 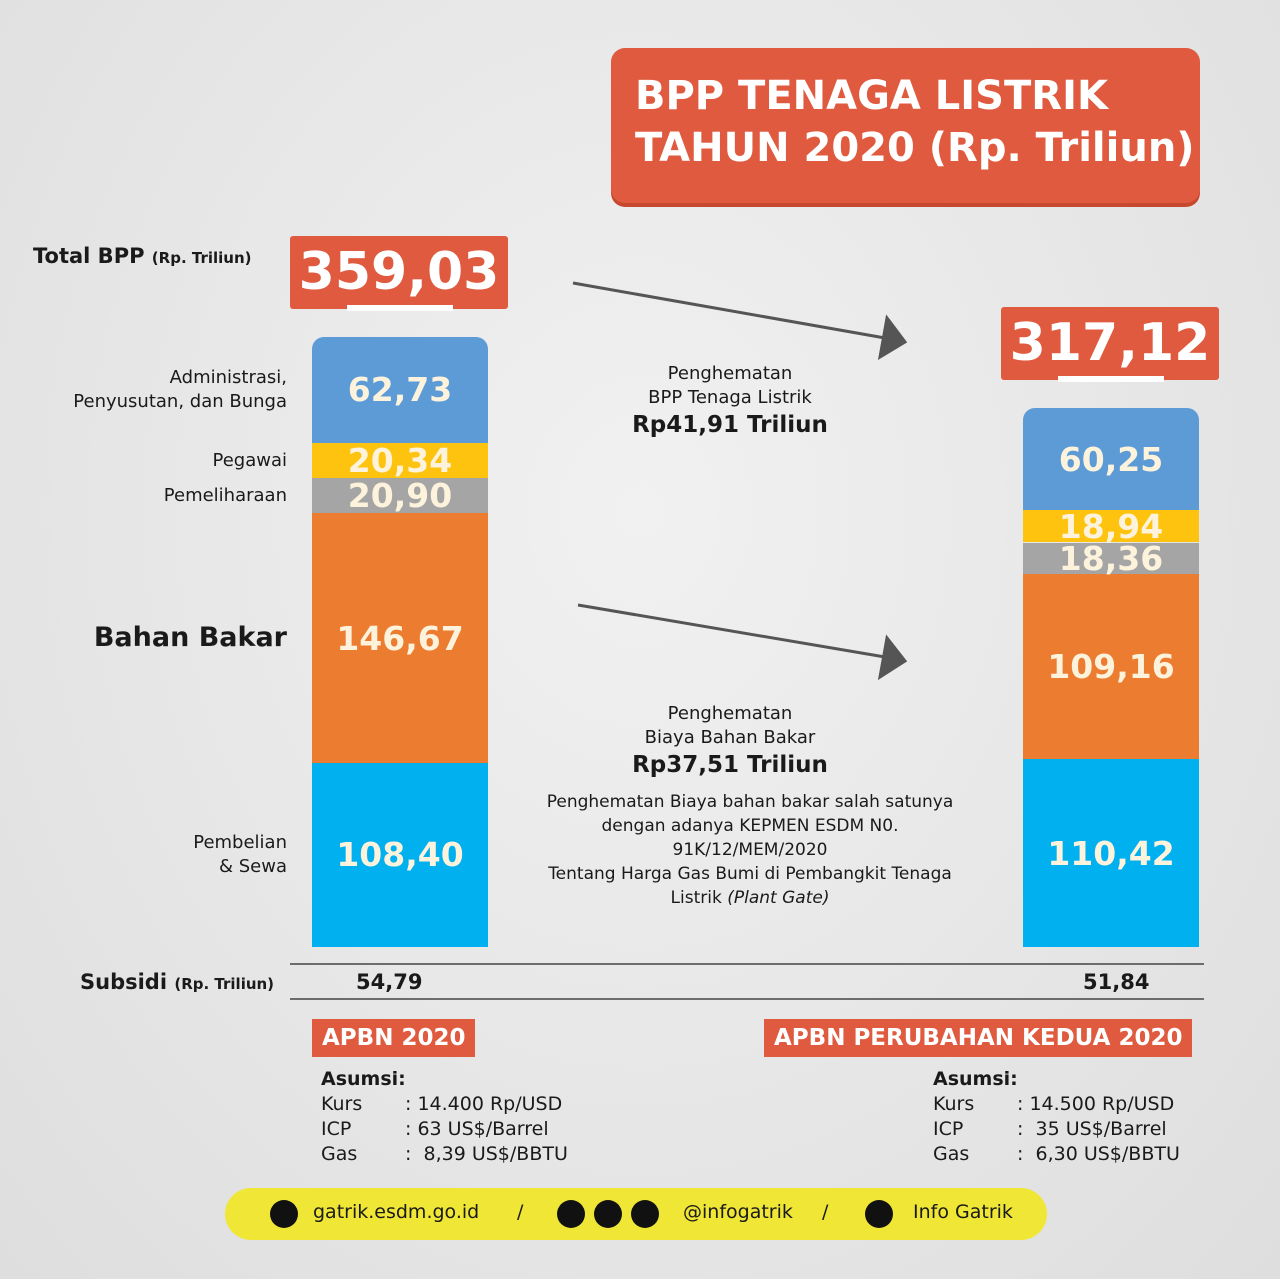 What do you see at coordinates (730, 765) in the screenshot?
I see `savings-amount: Rp37,51 Triliun` at bounding box center [730, 765].